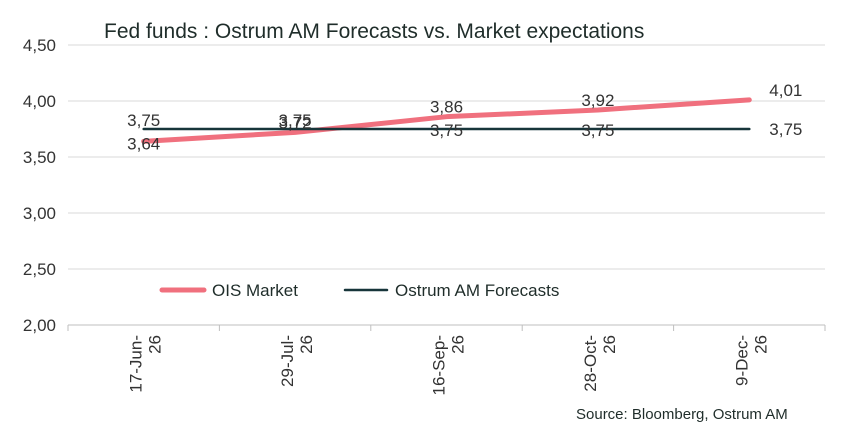 This screenshot has height=428, width=850. Describe the element at coordinates (785, 90) in the screenshot. I see `data-label-ois: 4,01` at that location.